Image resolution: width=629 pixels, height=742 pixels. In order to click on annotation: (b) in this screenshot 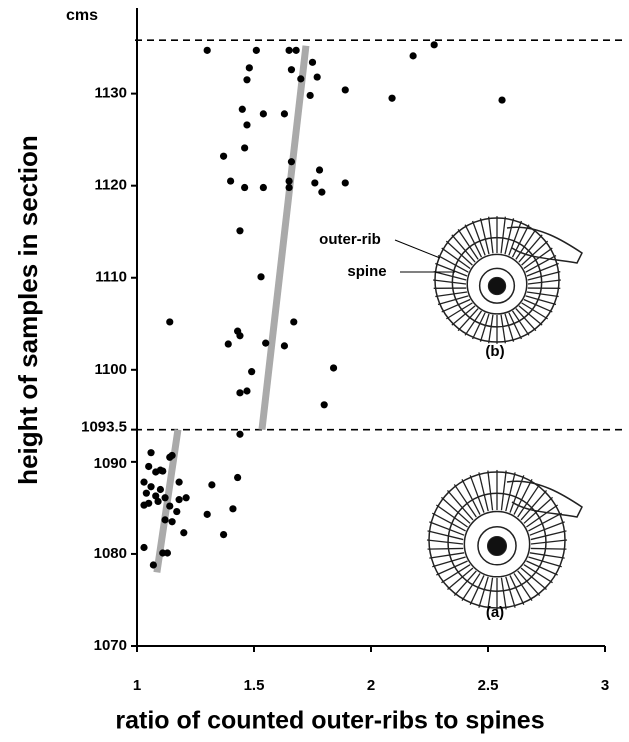, I will do `click(494, 351)`.